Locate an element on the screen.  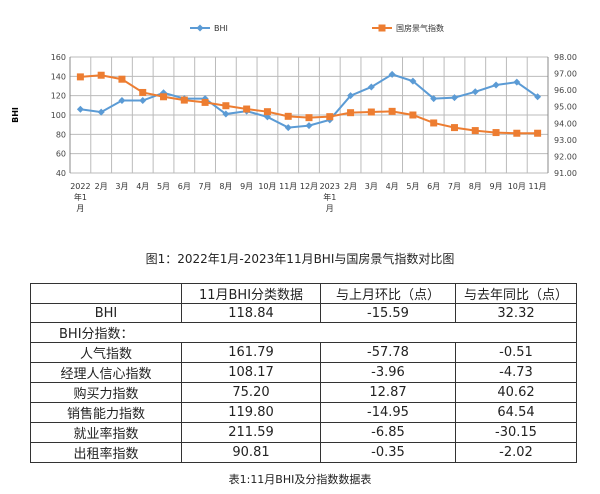
y2-tick-label: 91.00 is located at coordinates (565, 173).